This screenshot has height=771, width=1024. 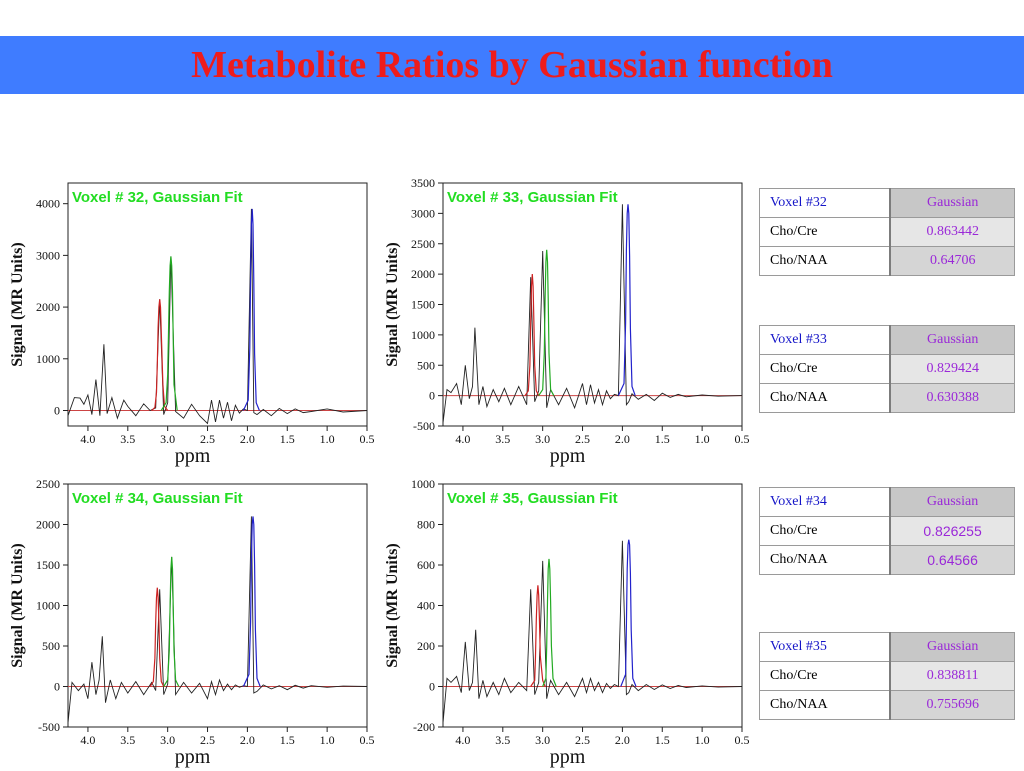 What do you see at coordinates (426, 565) in the screenshot?
I see `y-tick-label: 600` at bounding box center [426, 565].